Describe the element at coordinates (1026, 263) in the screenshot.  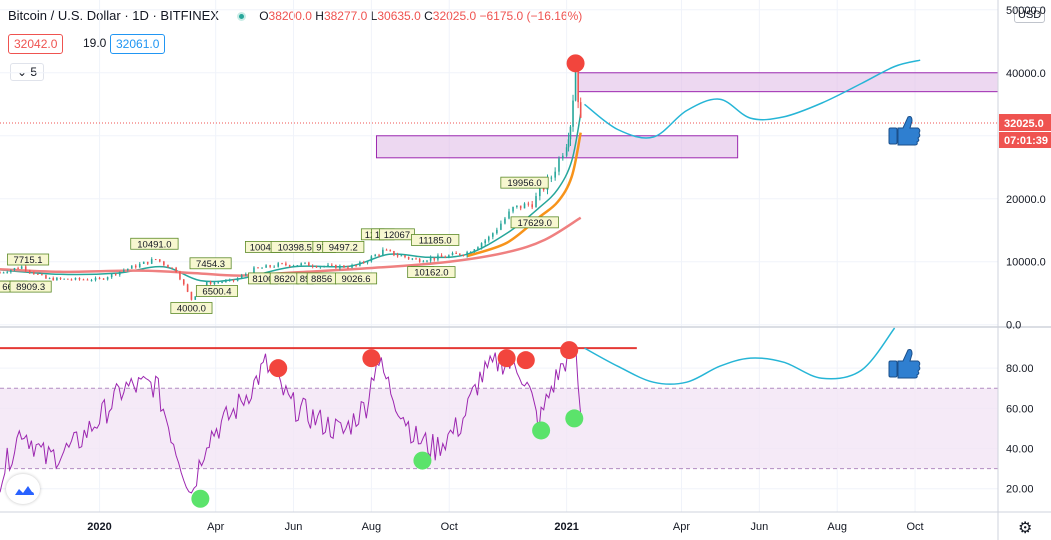
I see `price-tick-label: 10000.0` at that location.